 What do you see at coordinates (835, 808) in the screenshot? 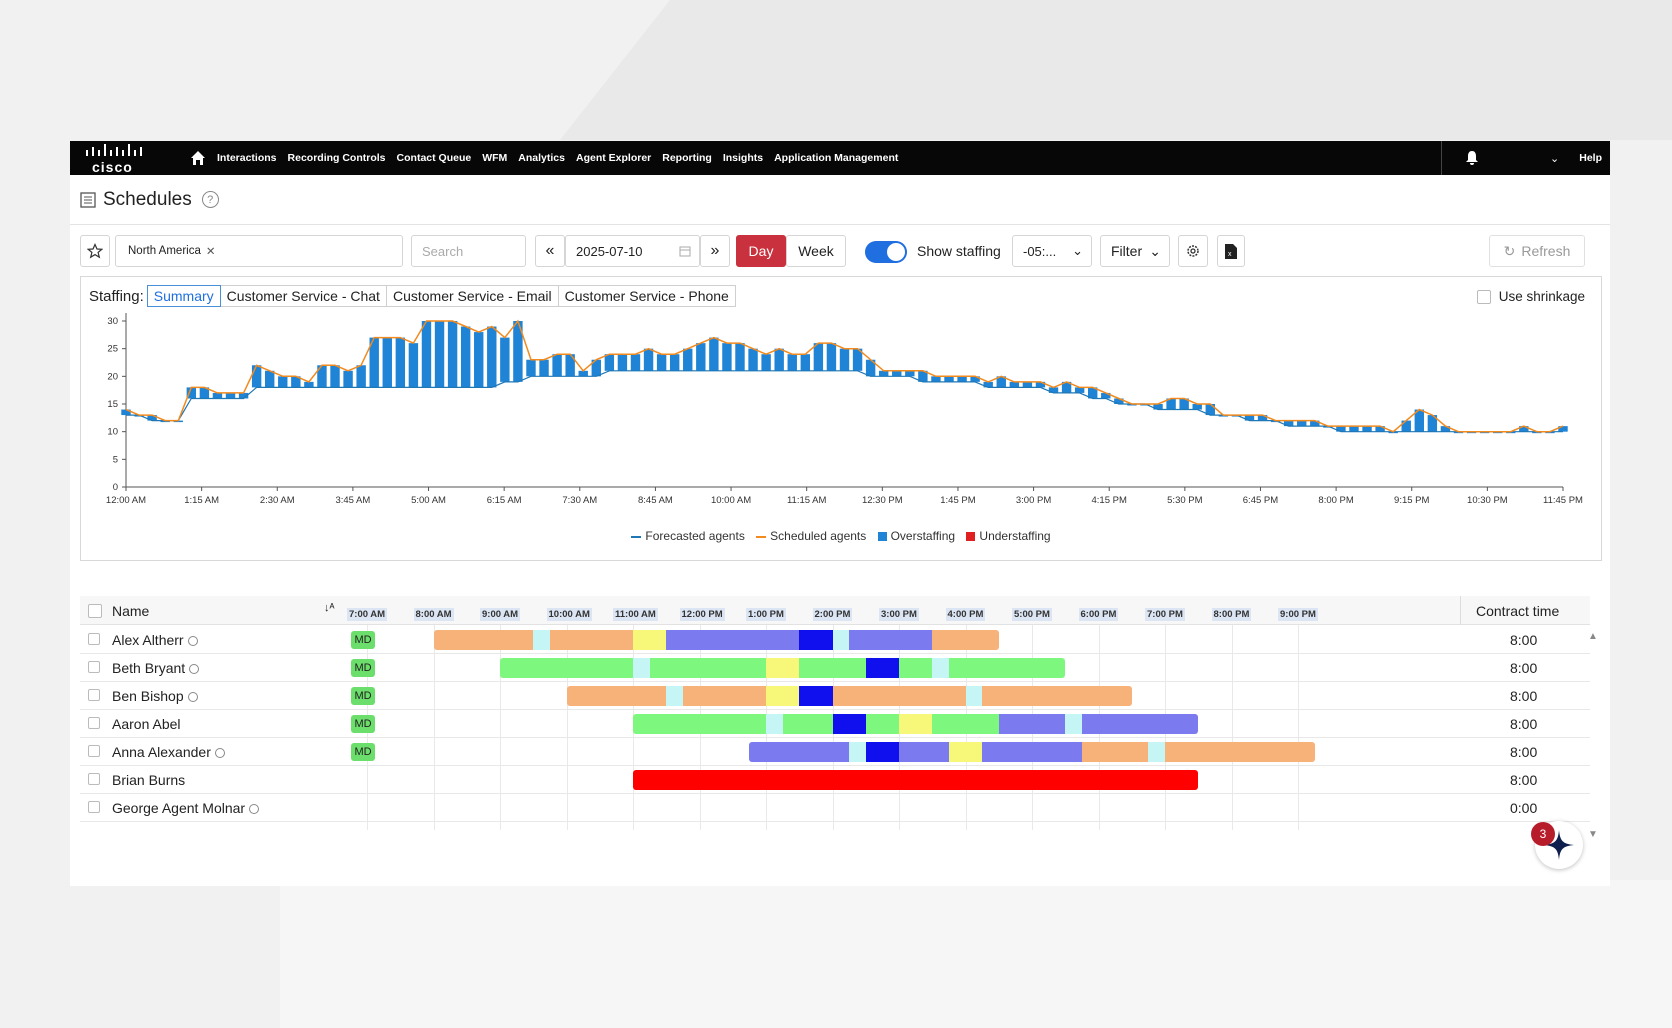
I see `table-row: George Agent Molnar 0:00` at bounding box center [835, 808].